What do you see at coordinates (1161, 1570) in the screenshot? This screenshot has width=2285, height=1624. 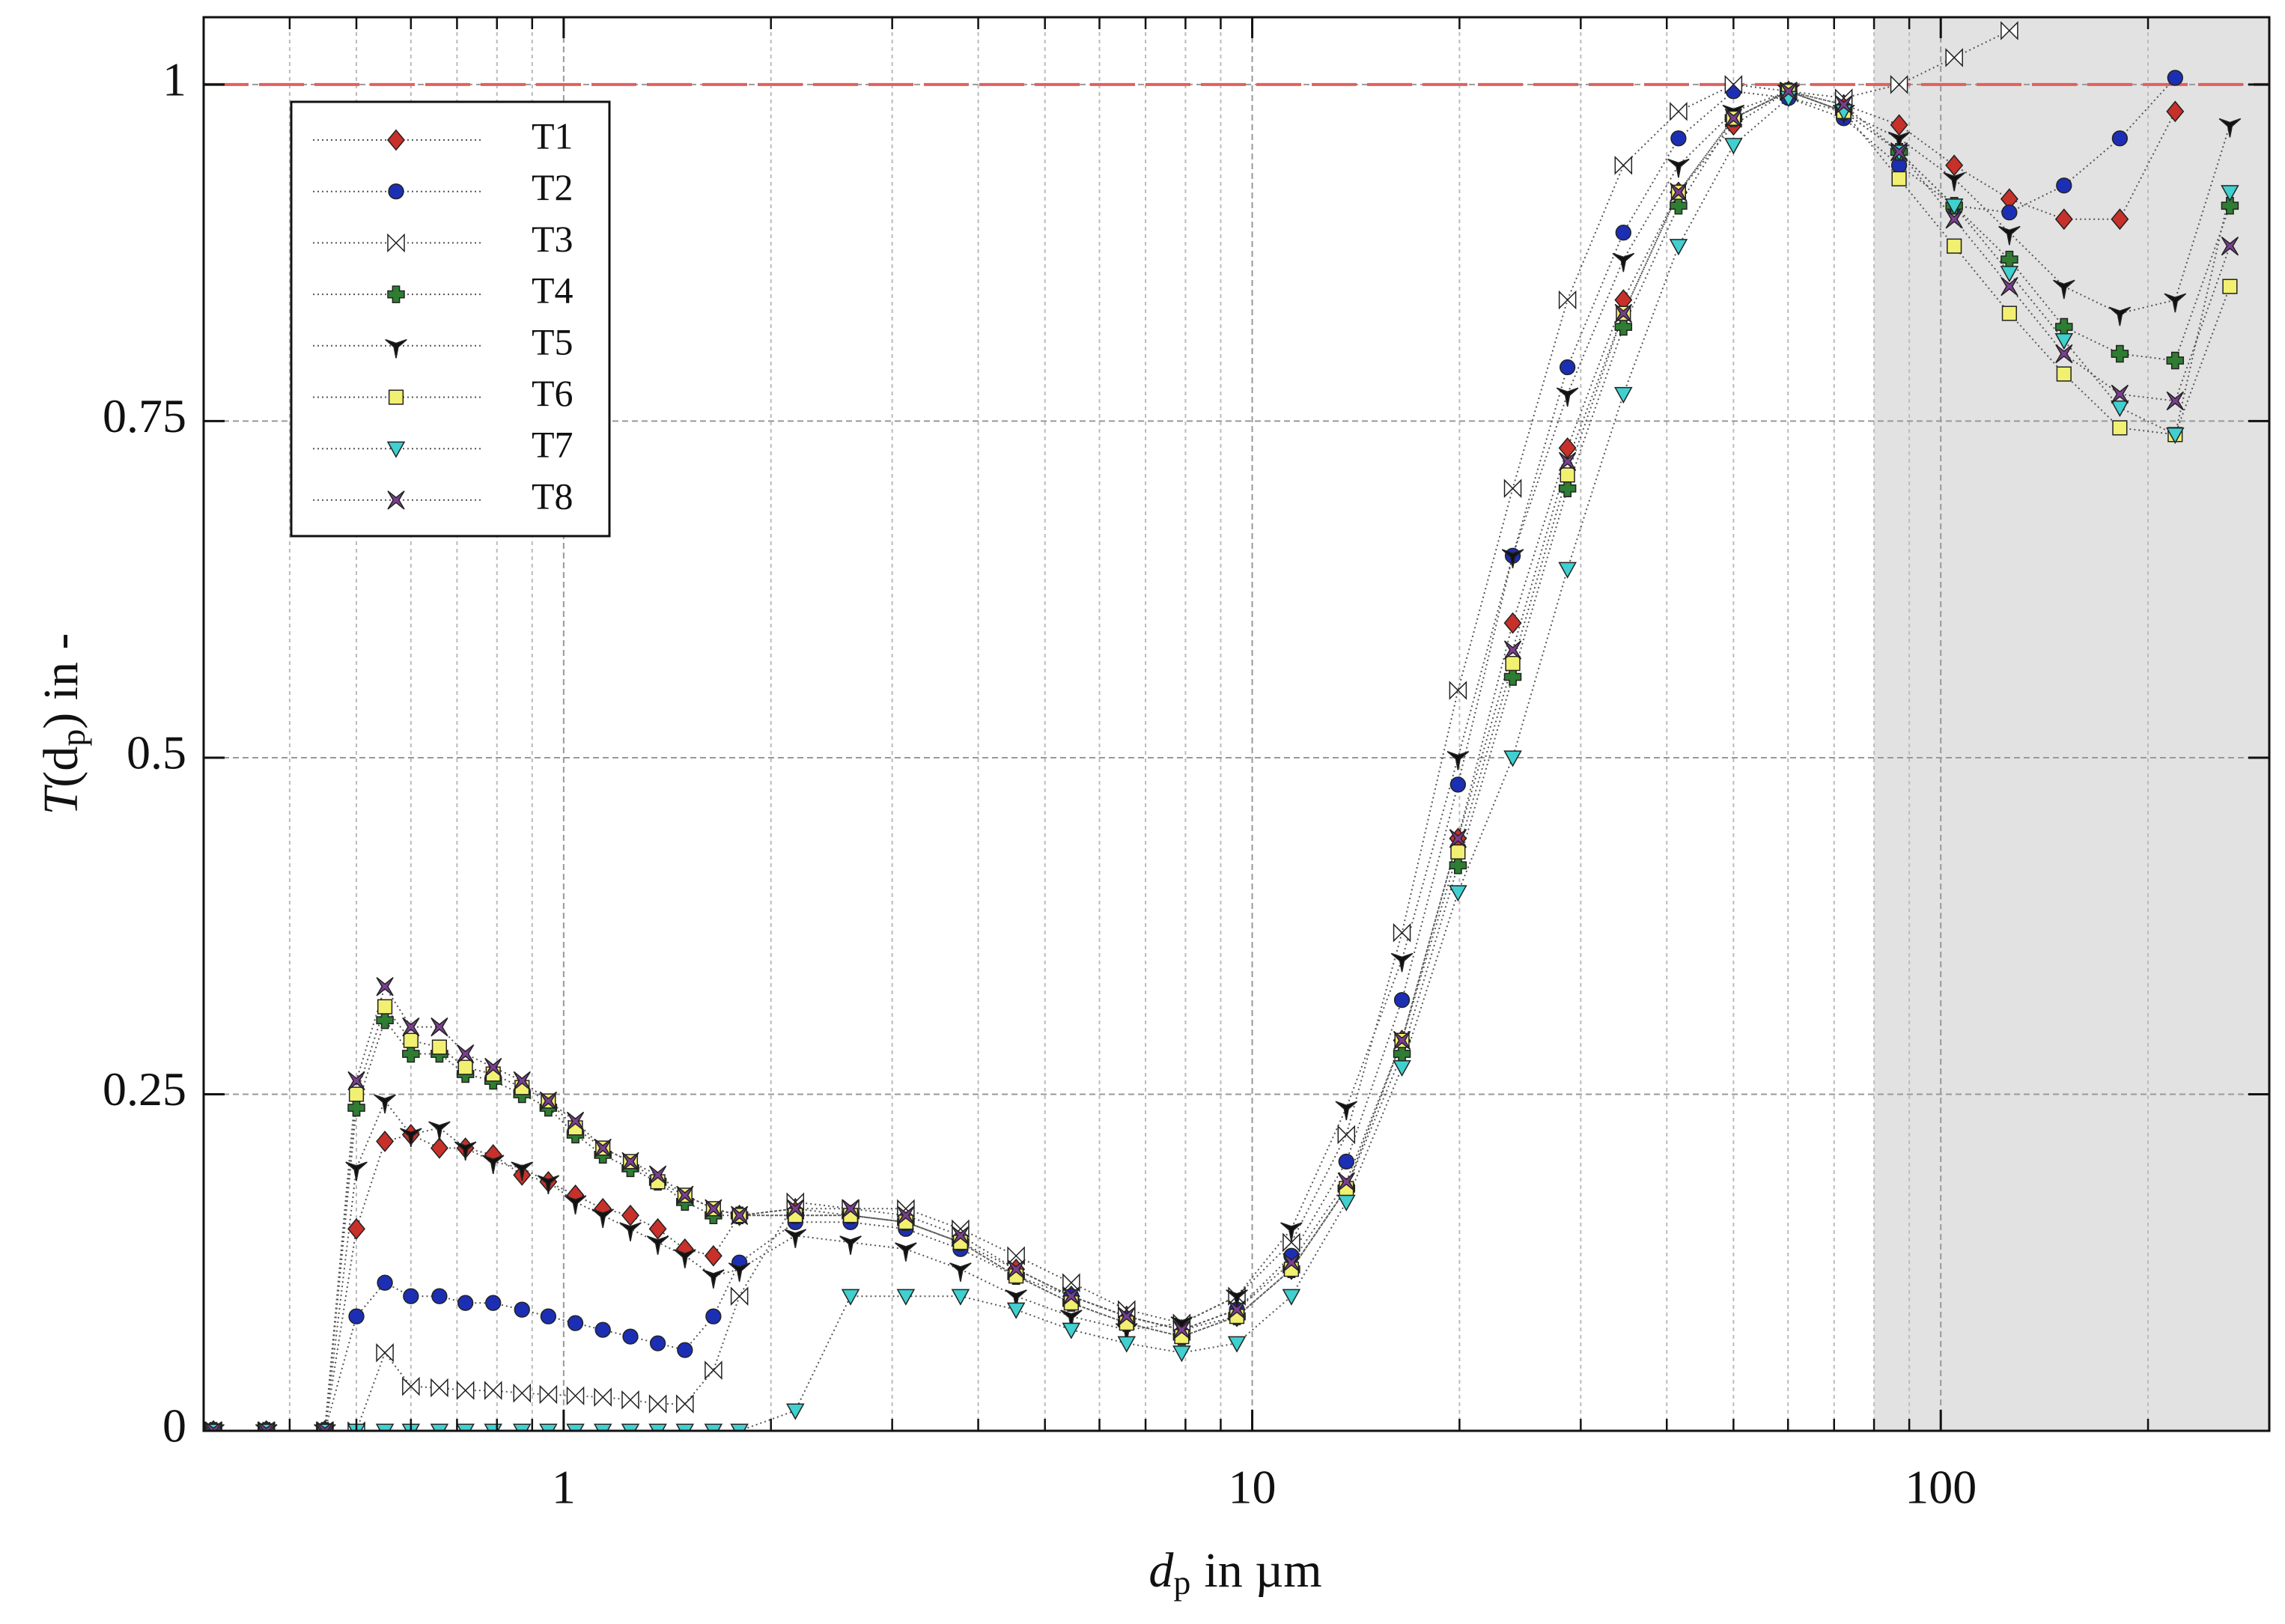 I see `x-label-symbol: d` at bounding box center [1161, 1570].